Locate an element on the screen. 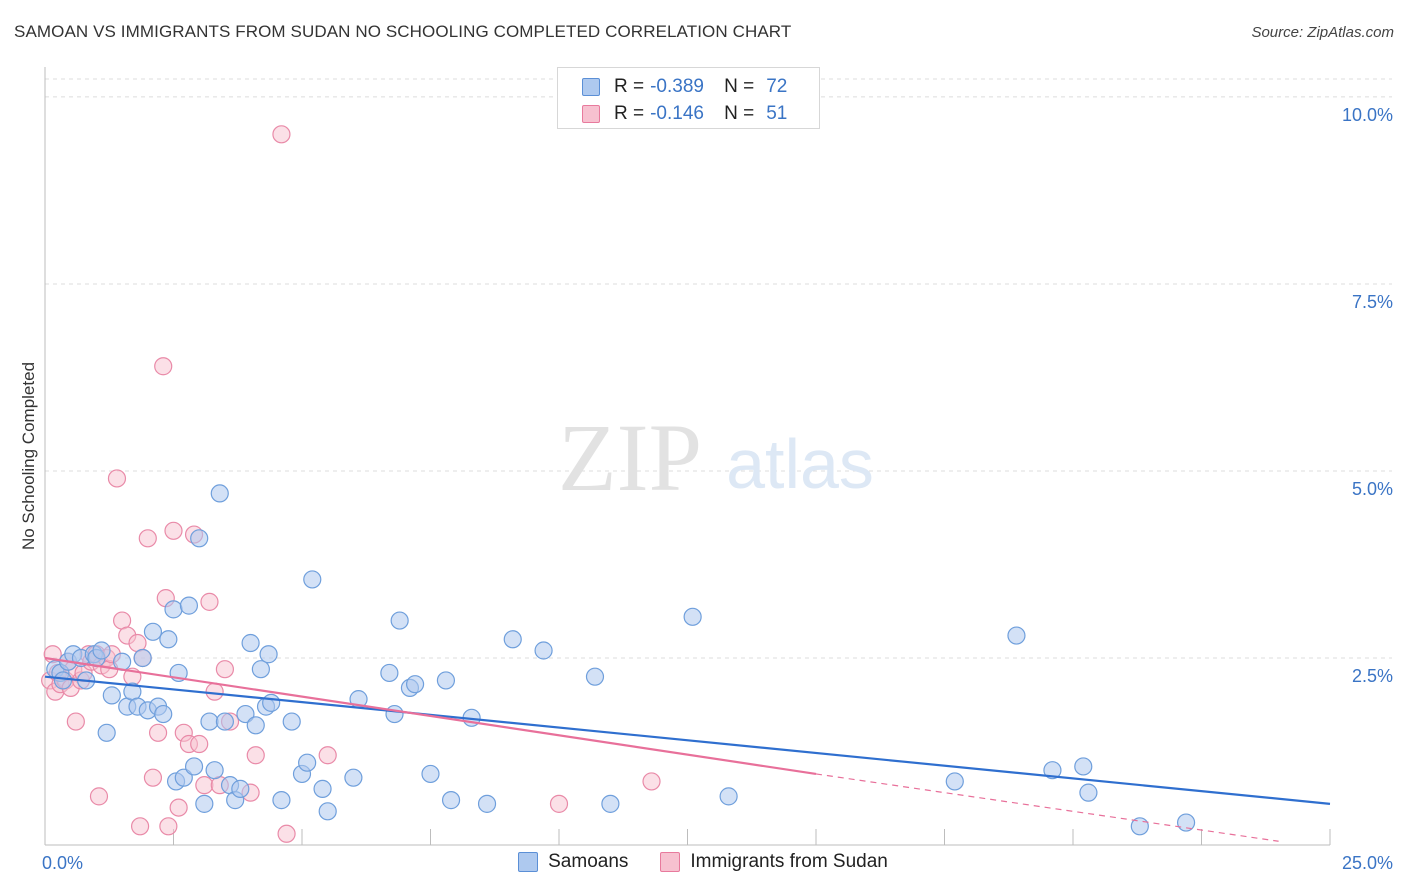  series-legend: Samoans Immigrants from Sudan is located at coordinates (703, 862).